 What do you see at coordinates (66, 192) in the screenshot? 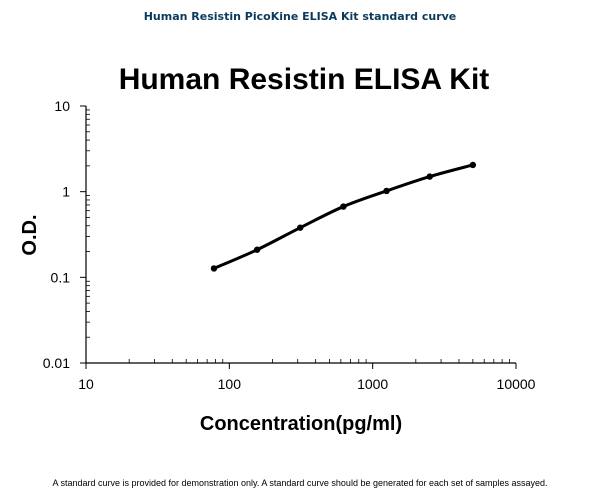
I see `y-tick-label: 1` at bounding box center [66, 192].